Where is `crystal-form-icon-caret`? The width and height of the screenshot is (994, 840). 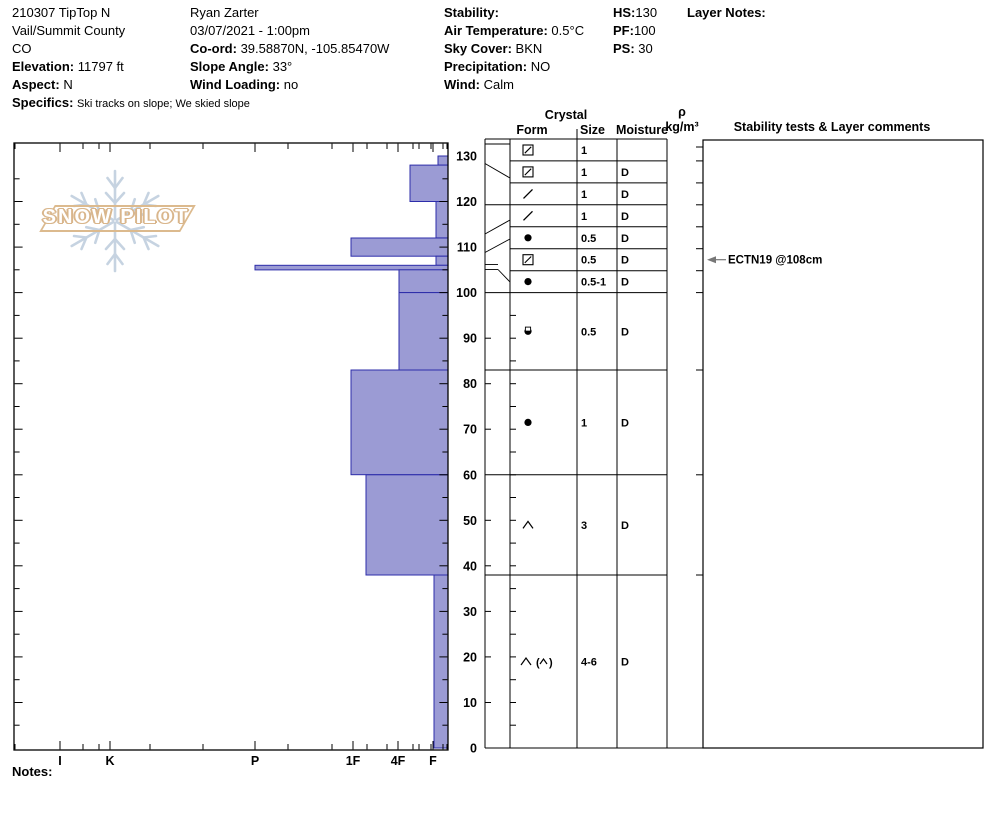
crystal-form-icon-caret is located at coordinates (528, 524).